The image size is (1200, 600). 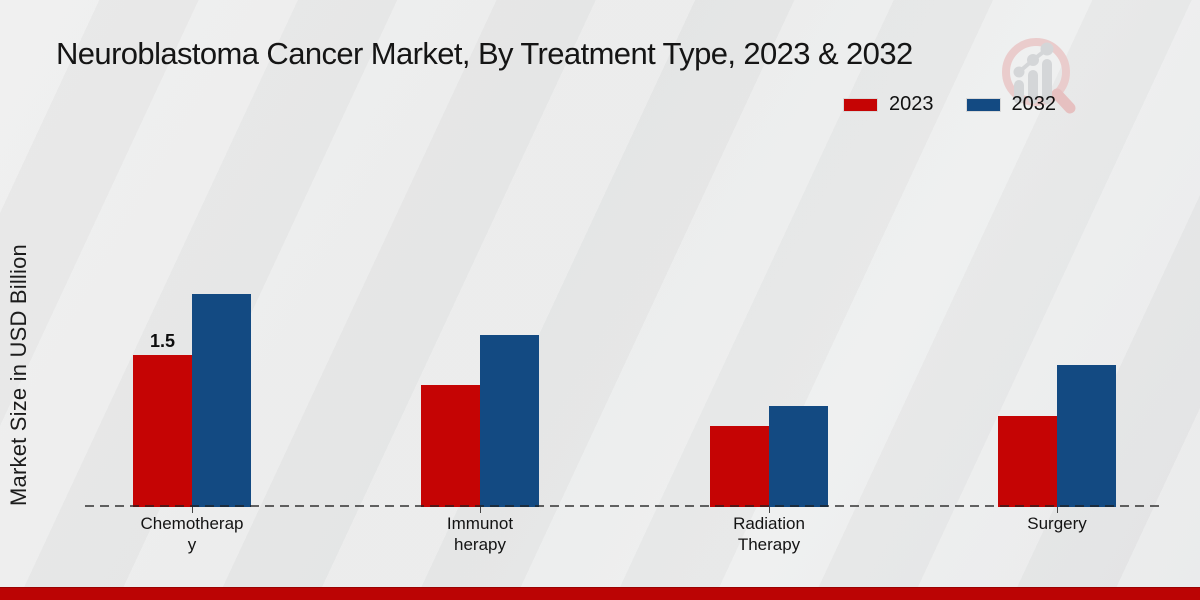 I want to click on category-label-chemotherapy: Chemotherap y, so click(x=192, y=534).